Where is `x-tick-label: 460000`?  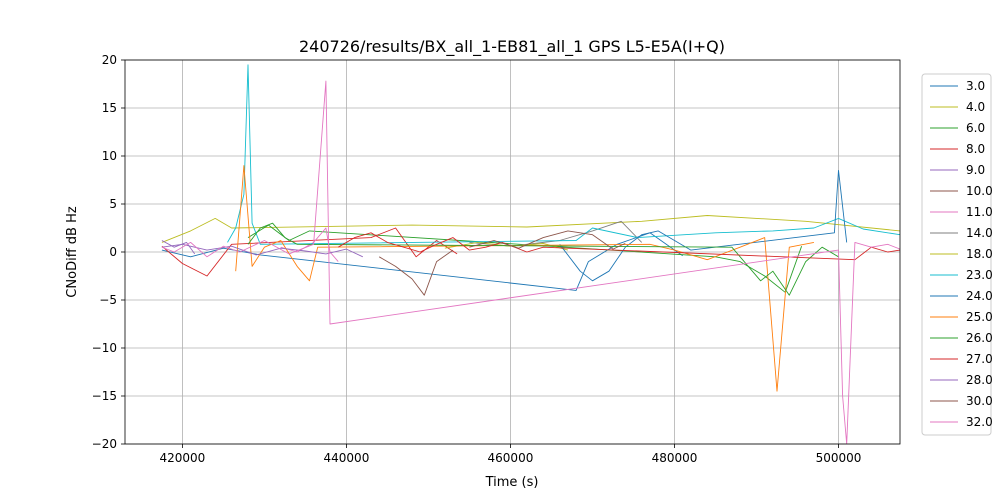 x-tick-label: 460000 is located at coordinates (511, 458).